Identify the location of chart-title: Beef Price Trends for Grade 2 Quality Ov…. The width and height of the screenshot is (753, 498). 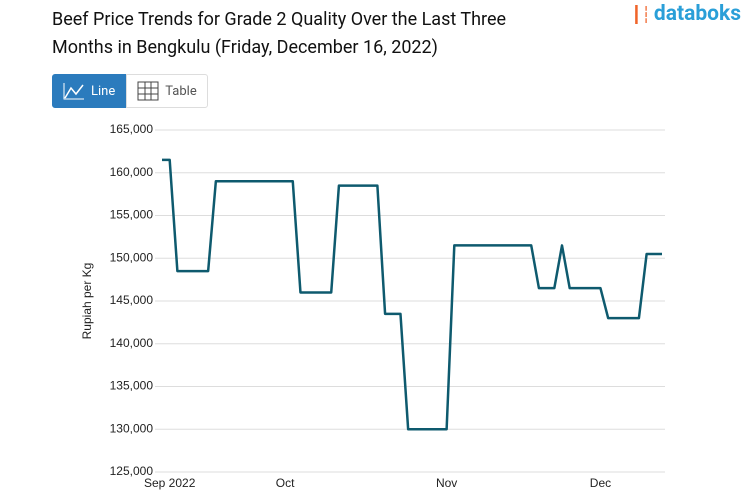
(279, 33).